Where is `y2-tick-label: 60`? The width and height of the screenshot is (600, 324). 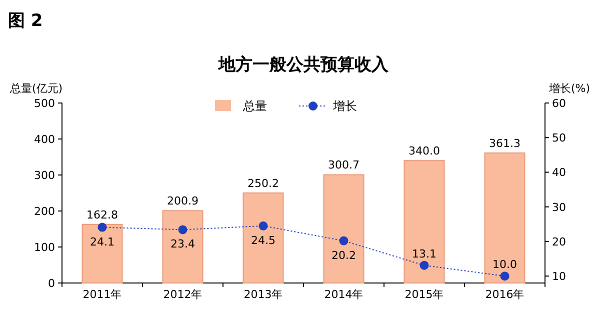
y2-tick-label: 60 is located at coordinates (559, 103).